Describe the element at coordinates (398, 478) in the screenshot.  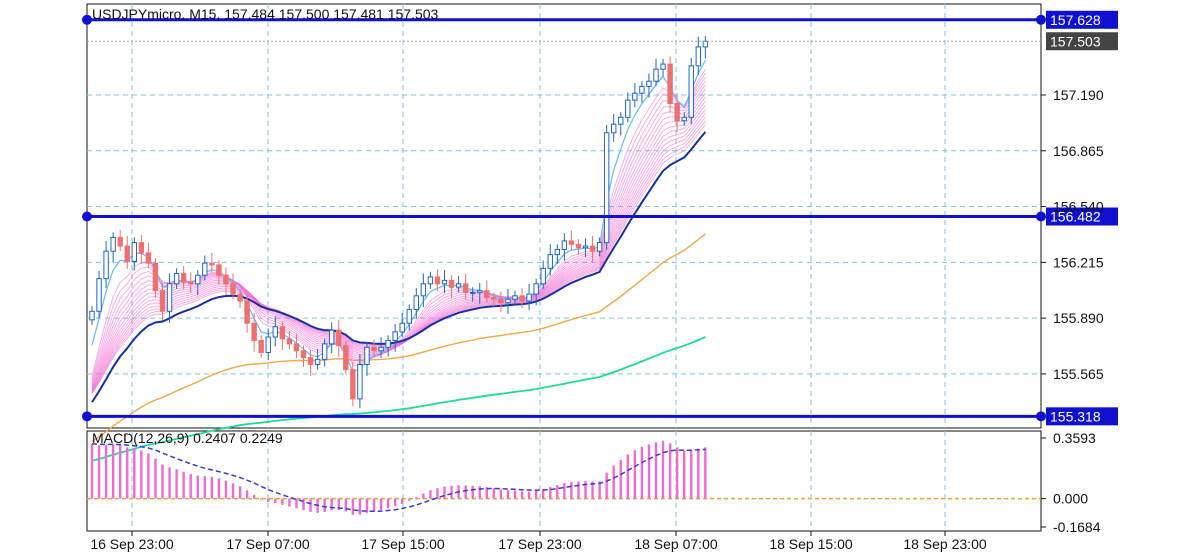
I see `macd-signal-line` at that location.